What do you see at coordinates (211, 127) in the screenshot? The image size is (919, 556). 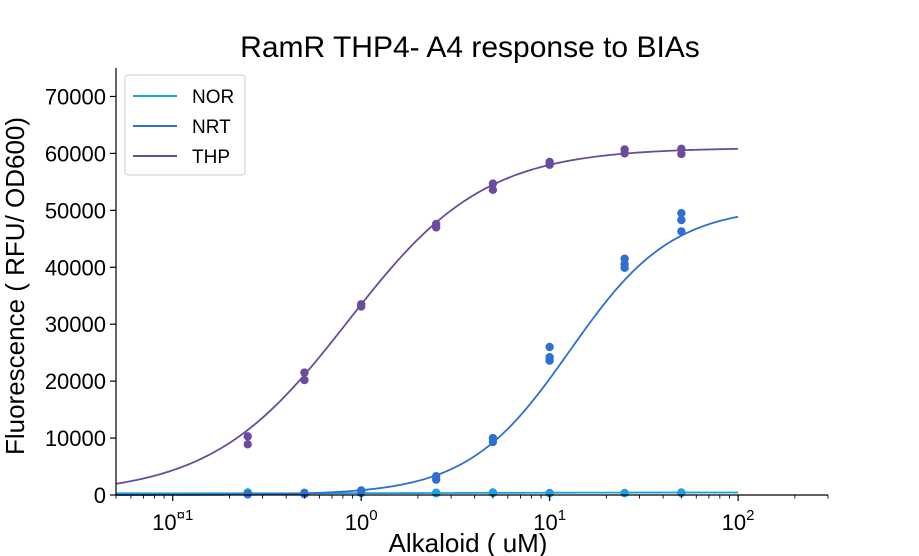 I see `legend-label-nrt: NRT` at bounding box center [211, 127].